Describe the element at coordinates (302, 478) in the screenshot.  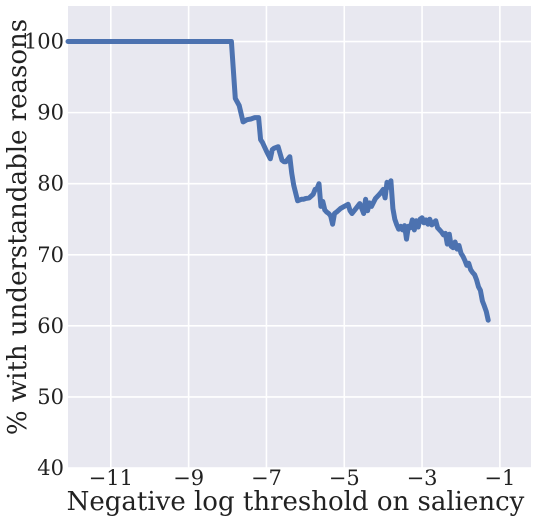
I see `x-tick-labels: −11 −9 −7 −5 −3 −1` at that location.